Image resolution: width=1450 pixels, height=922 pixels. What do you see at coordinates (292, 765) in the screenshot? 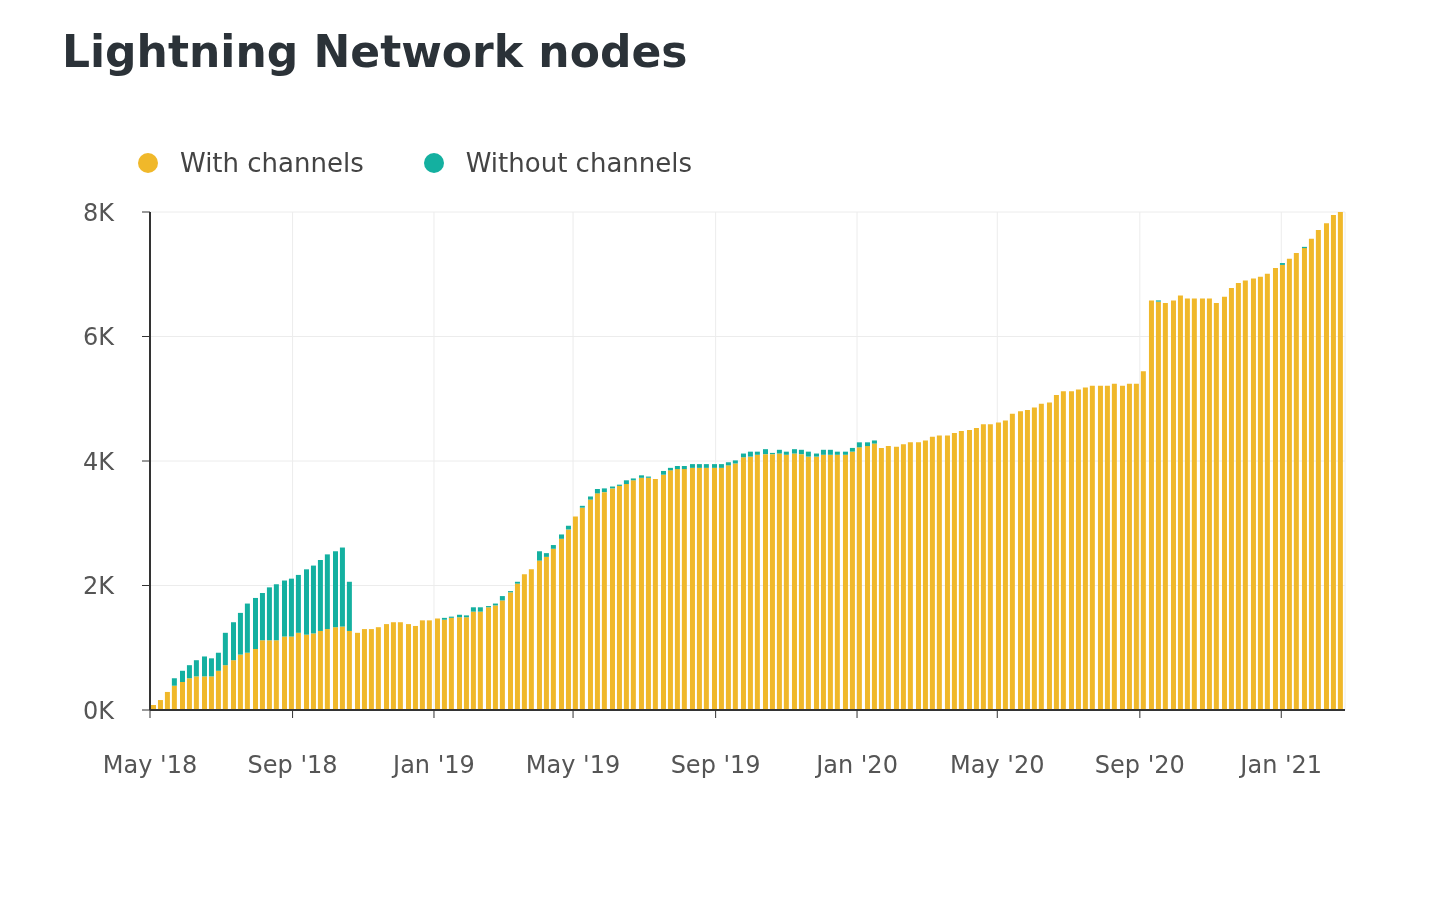
I see `x-tick-label: Sep '18` at bounding box center [292, 765].